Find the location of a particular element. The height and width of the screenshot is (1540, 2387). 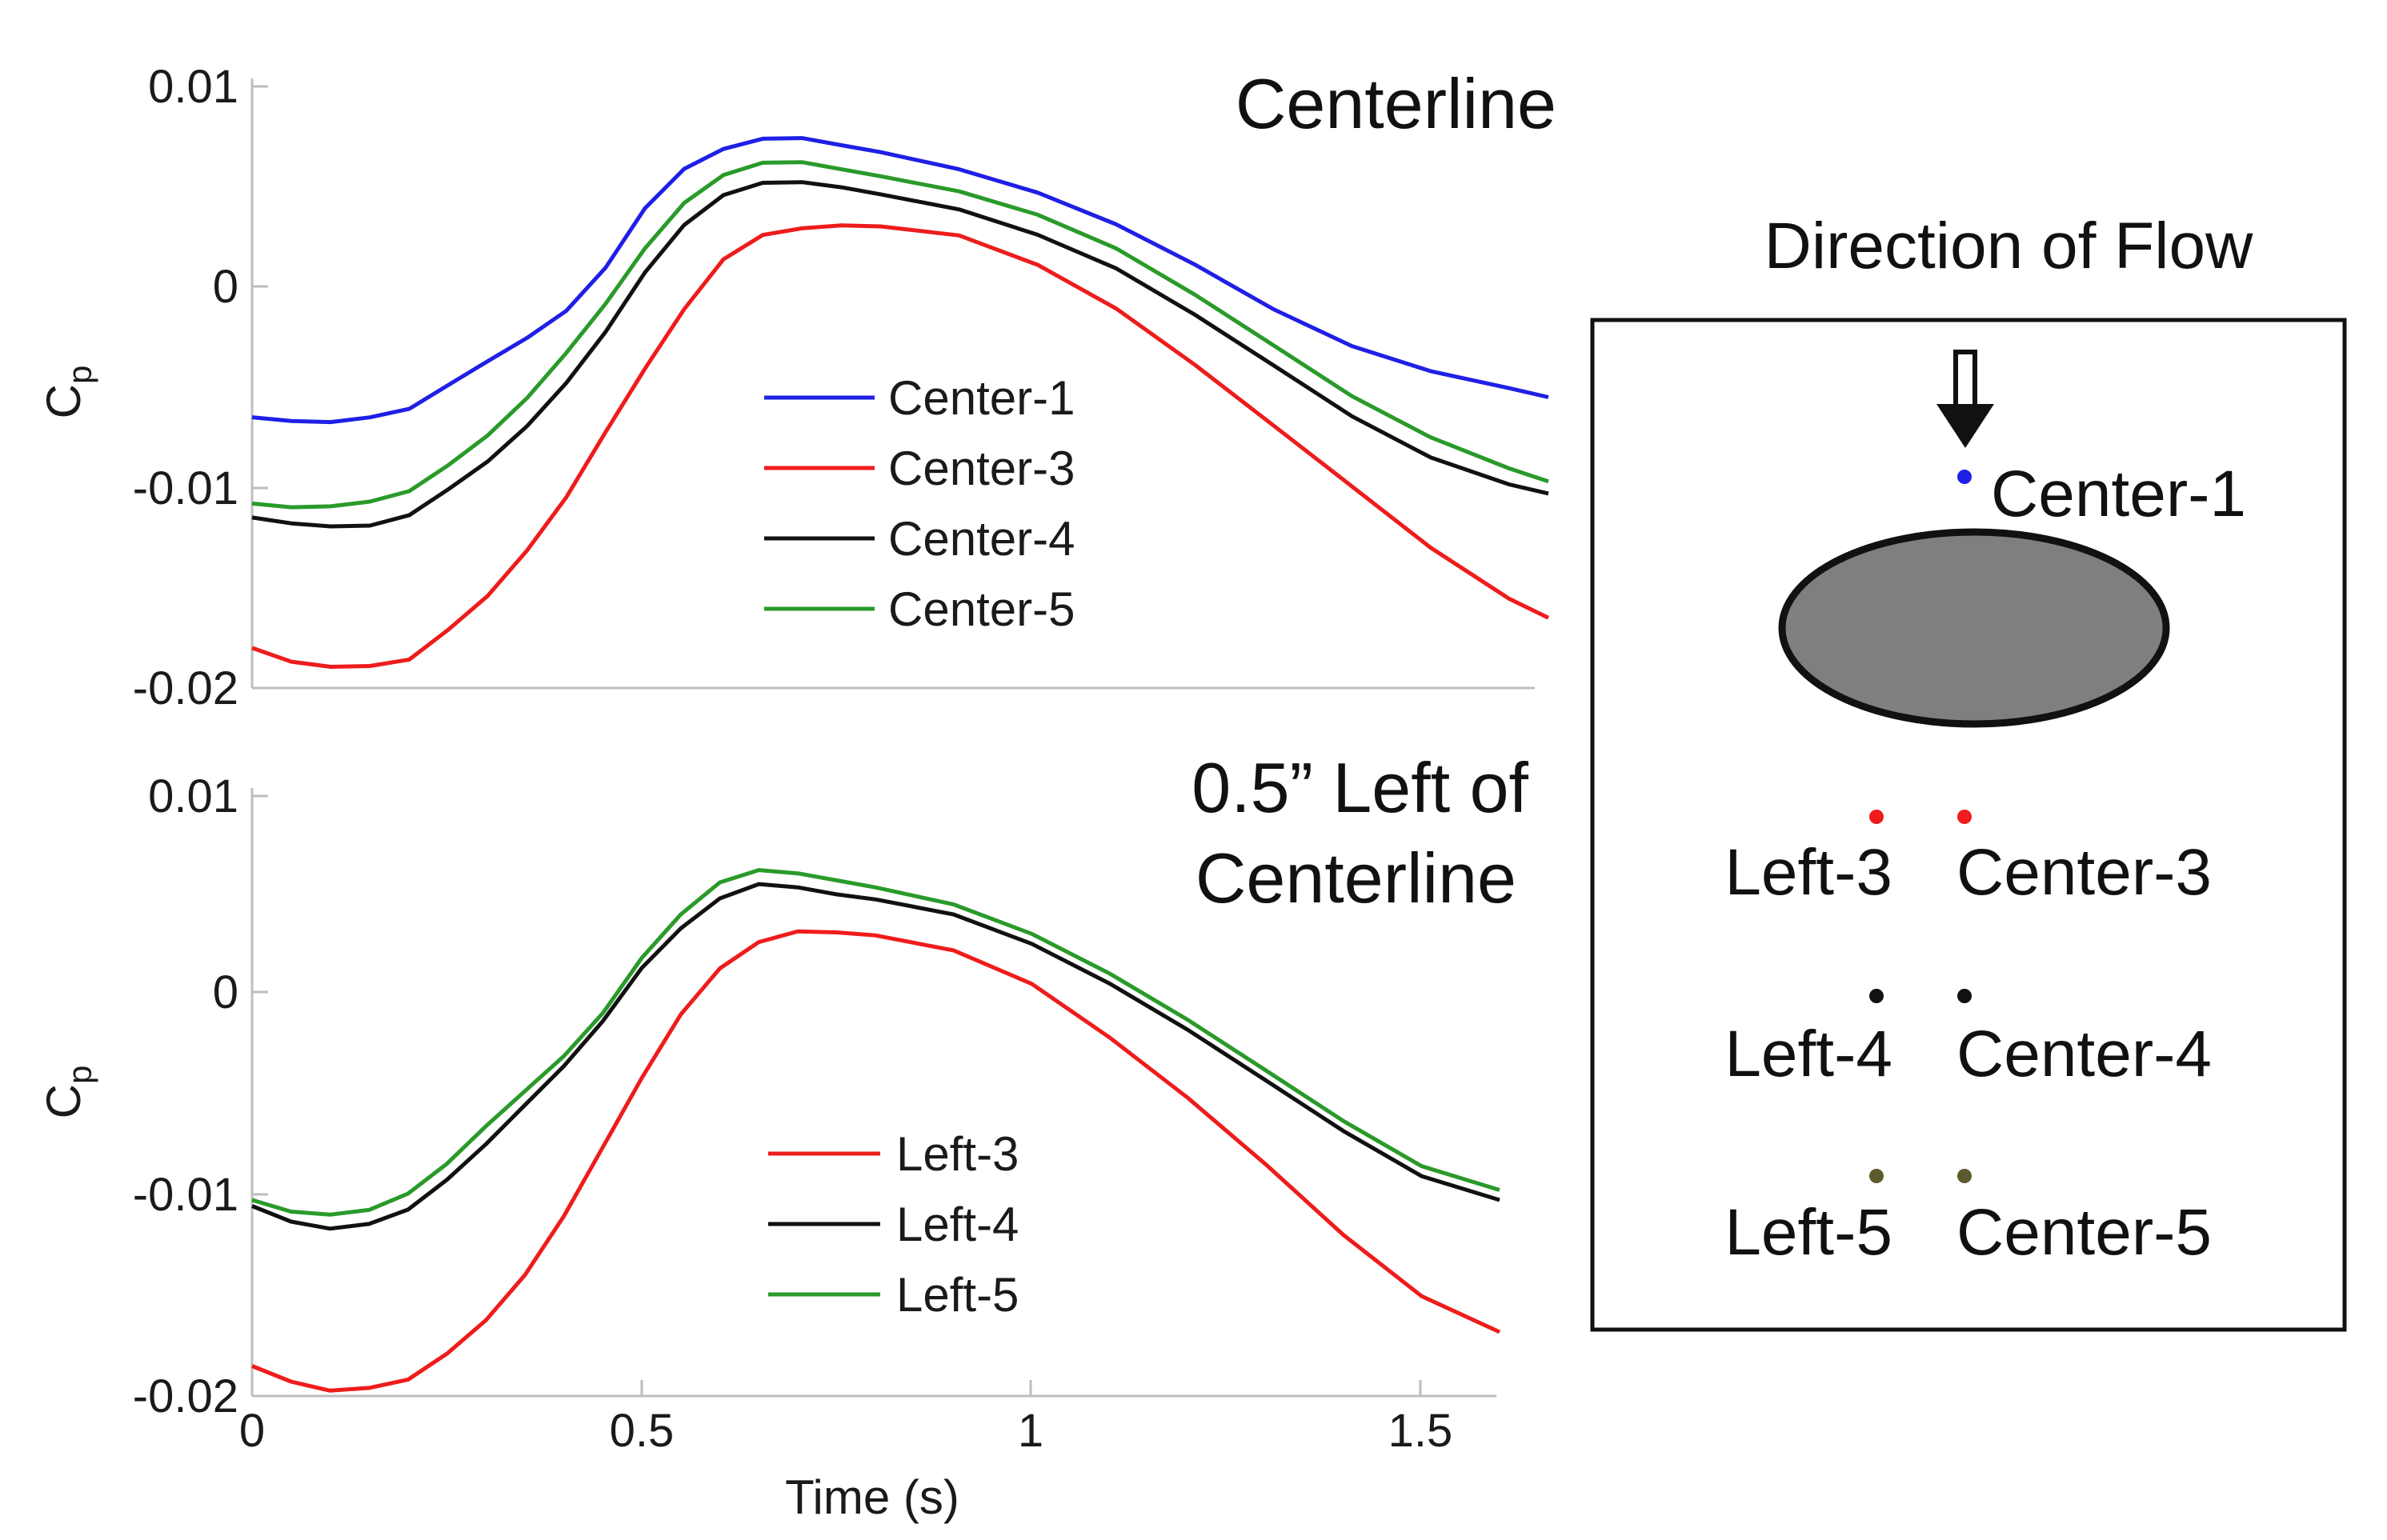

tap-center-3-dot is located at coordinates (1964, 817).